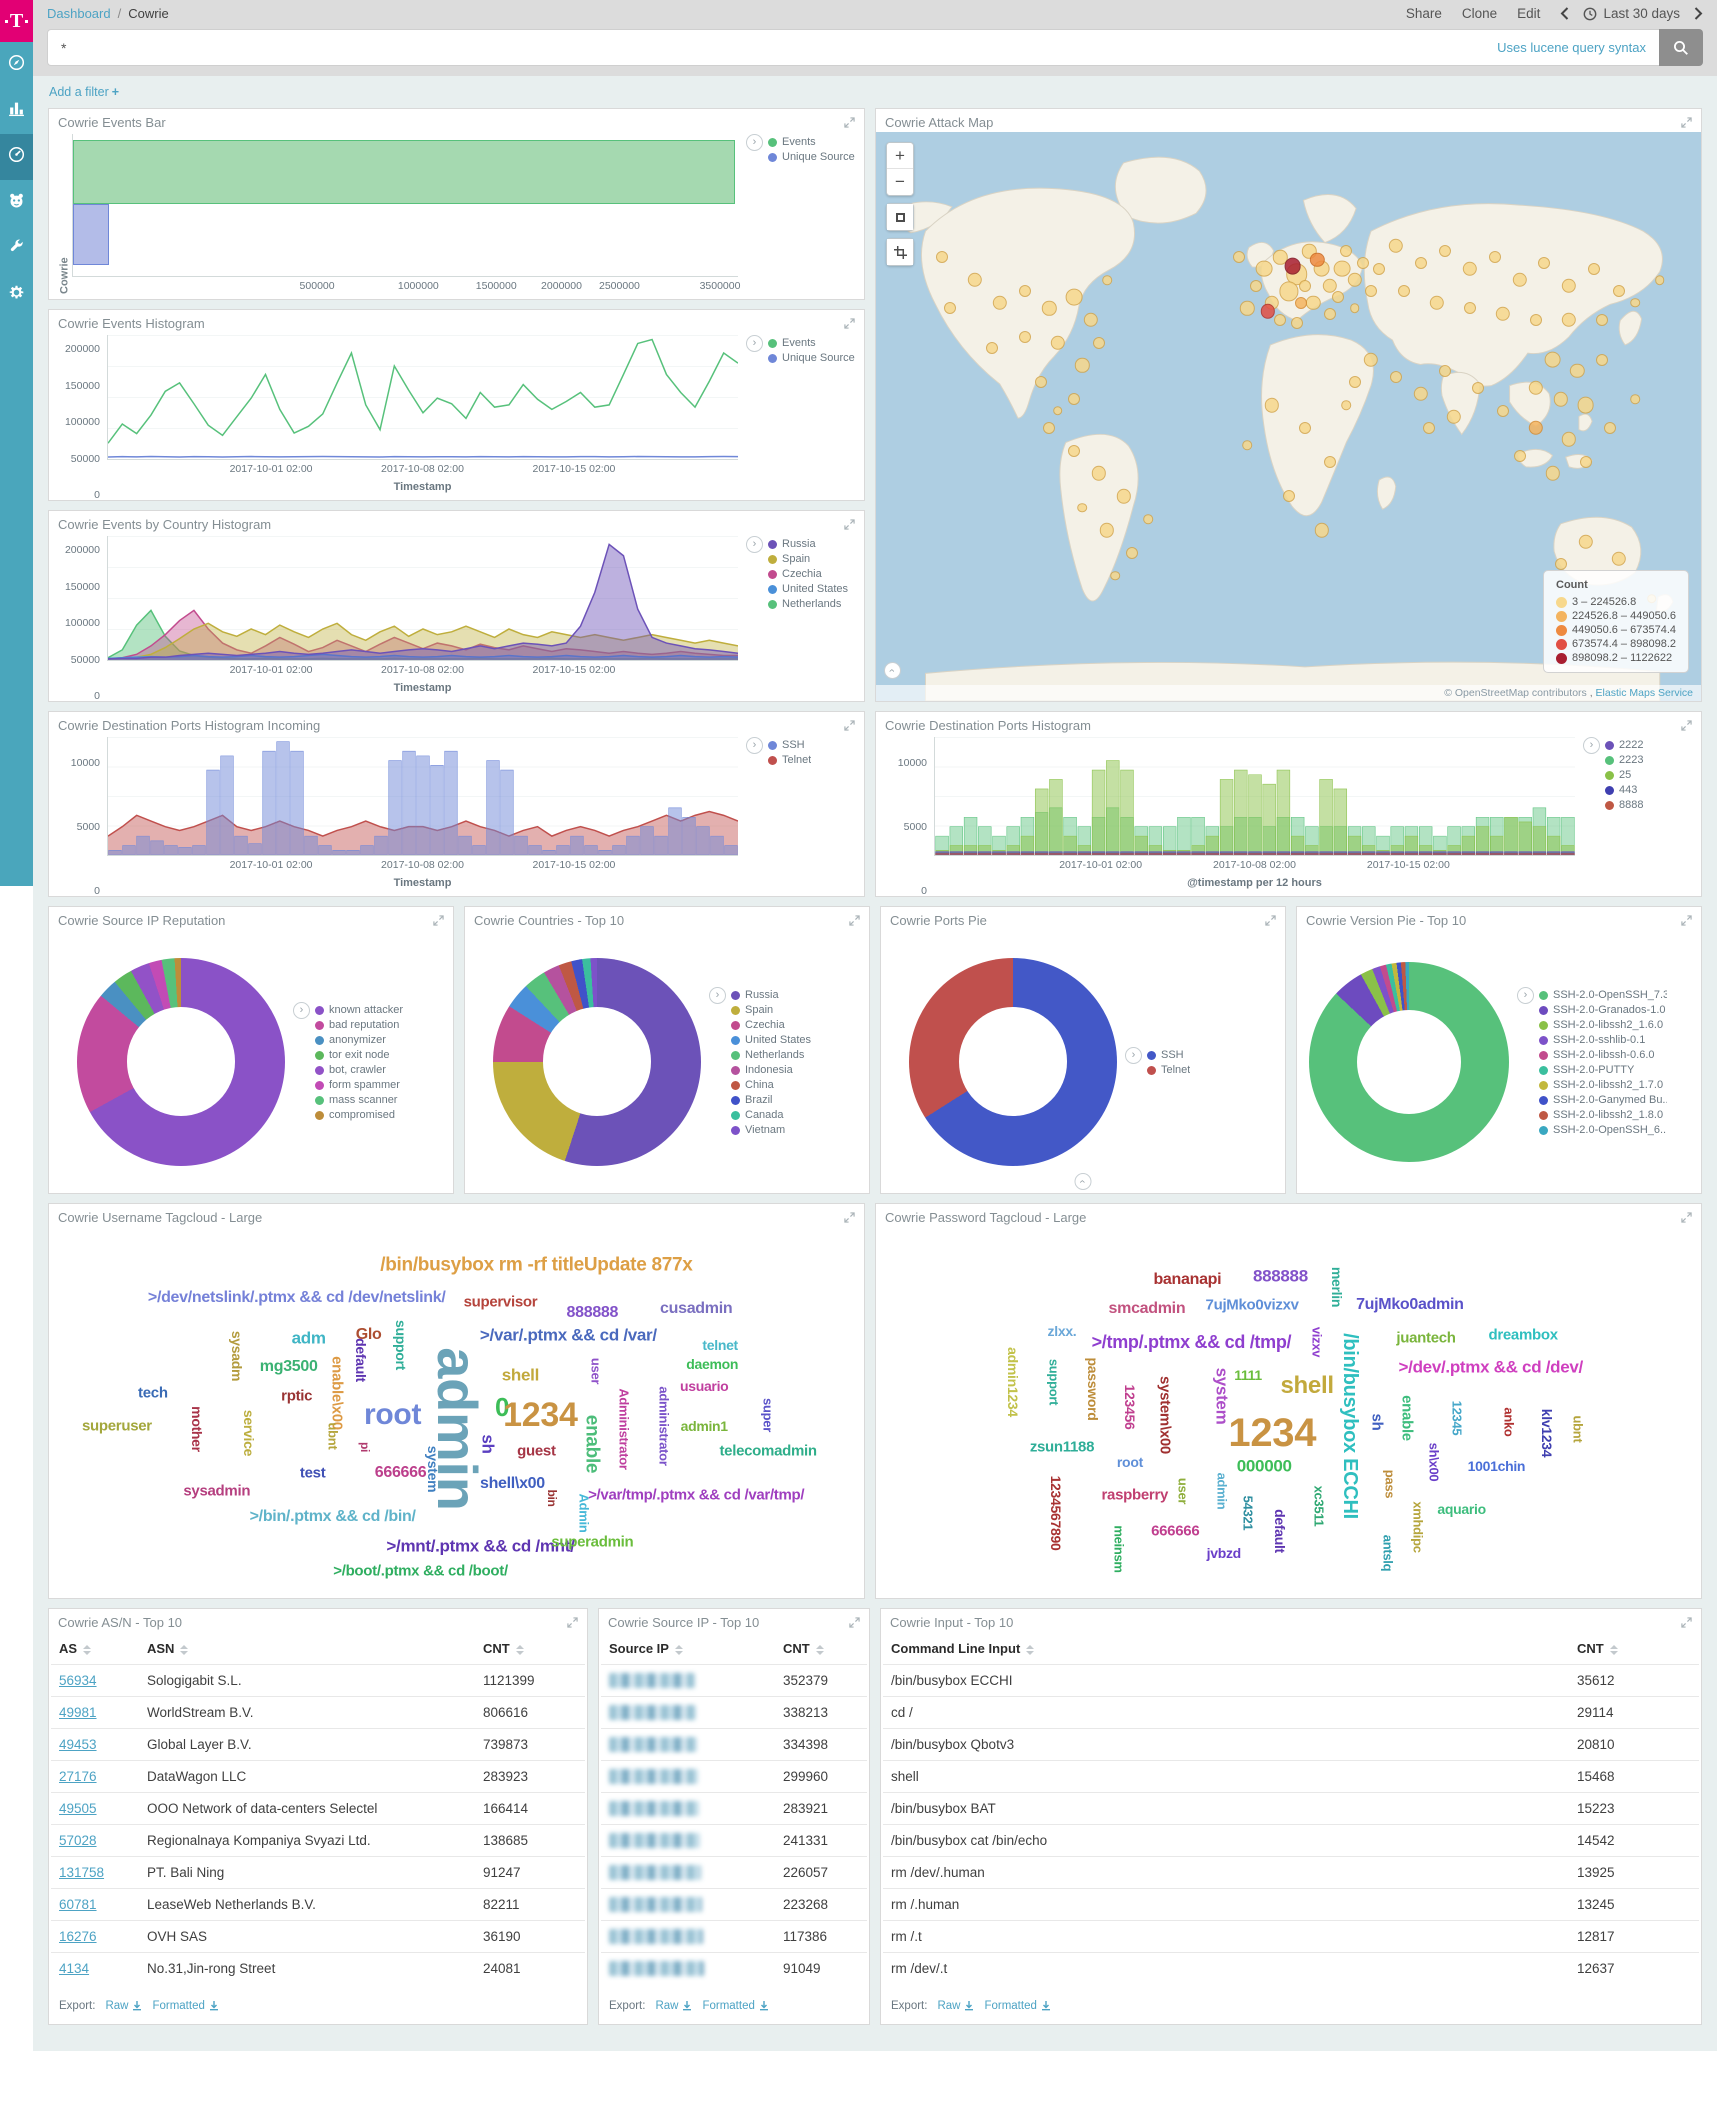 Image resolution: width=1717 pixels, height=2117 pixels. What do you see at coordinates (696, 1309) in the screenshot?
I see `tagcloud-word: cusadmin` at bounding box center [696, 1309].